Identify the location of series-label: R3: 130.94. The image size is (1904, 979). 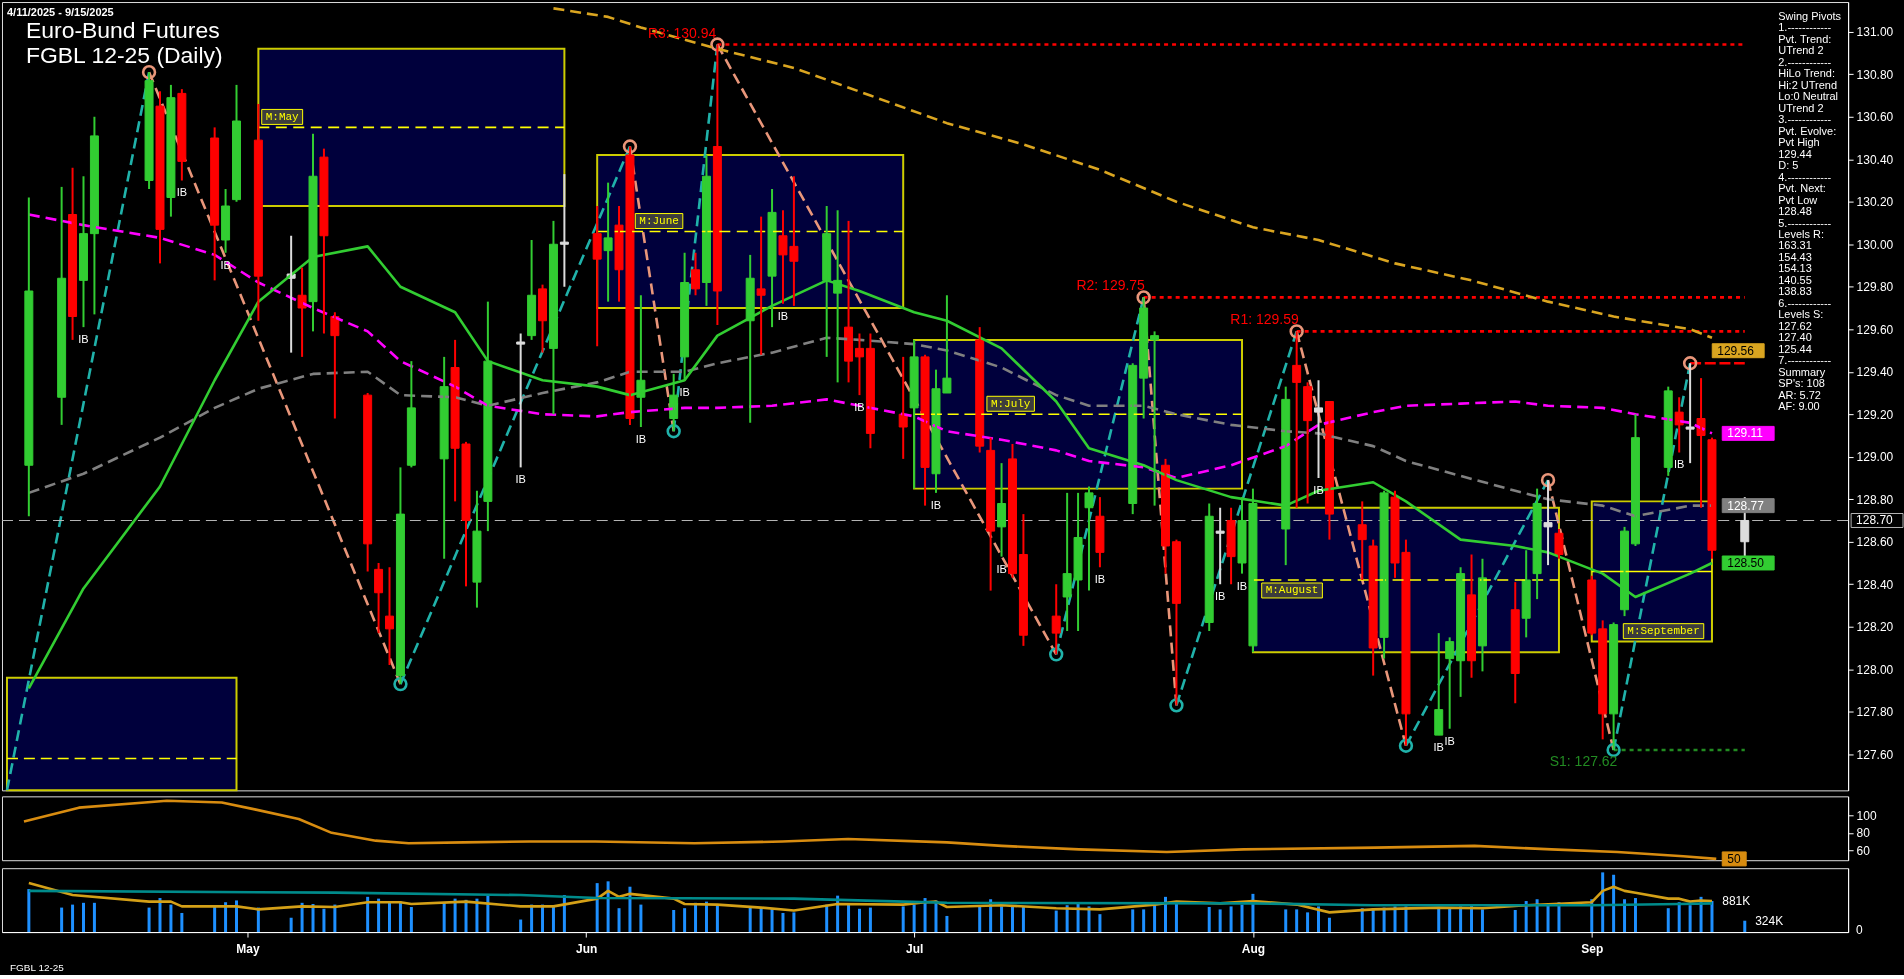
(682, 32).